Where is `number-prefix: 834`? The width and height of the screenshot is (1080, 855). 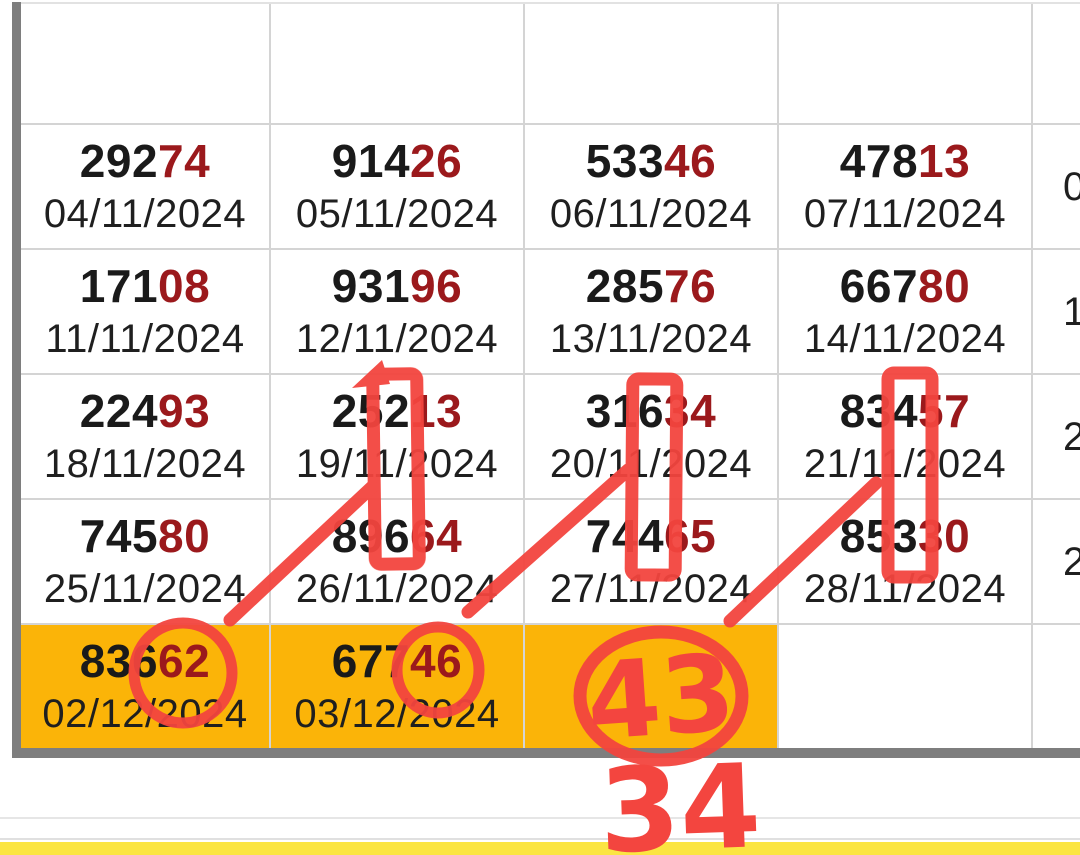 number-prefix: 834 is located at coordinates (879, 410).